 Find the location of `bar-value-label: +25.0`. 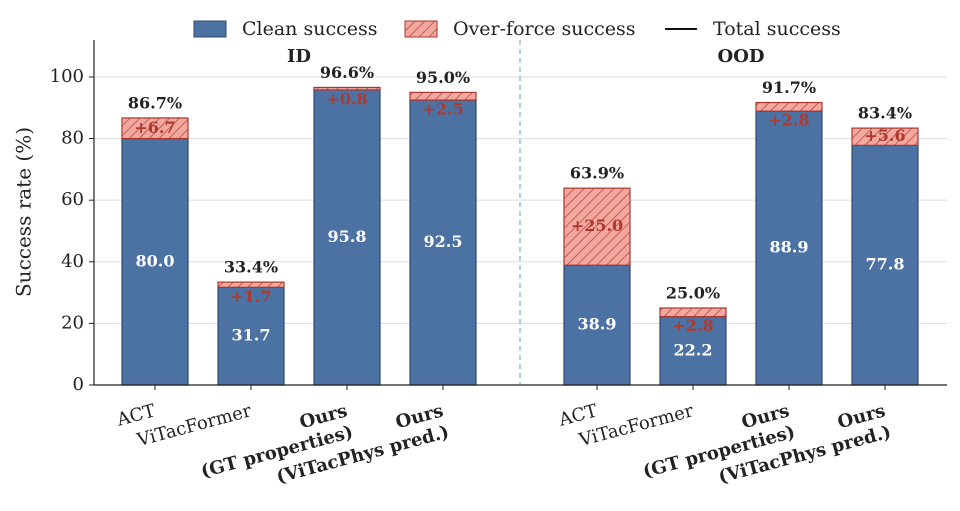

bar-value-label: +25.0 is located at coordinates (597, 225).